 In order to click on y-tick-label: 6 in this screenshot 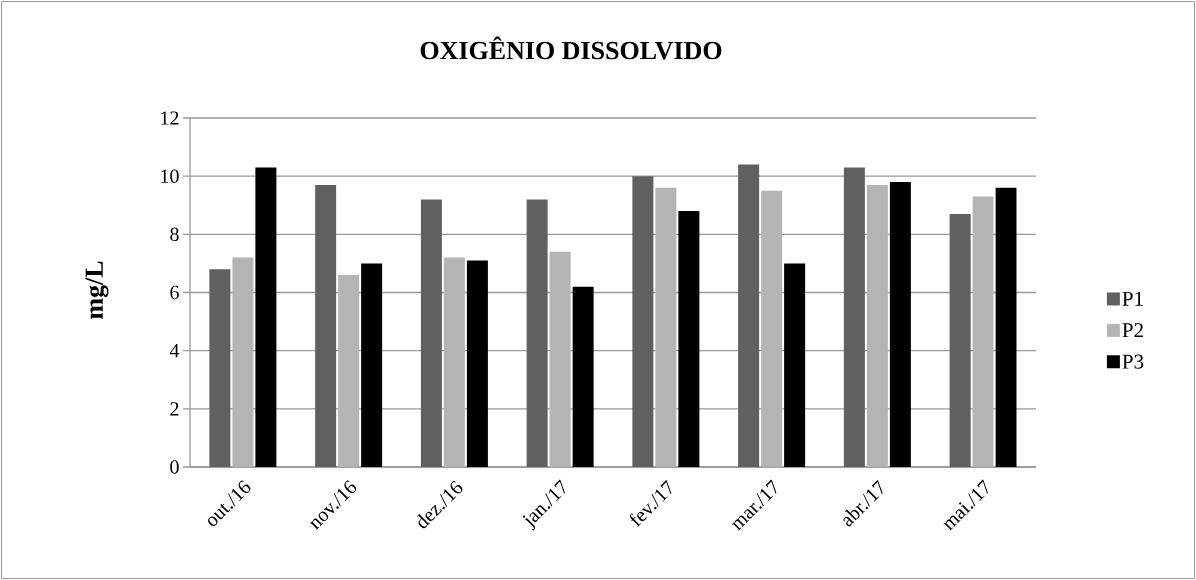, I will do `click(174, 292)`.